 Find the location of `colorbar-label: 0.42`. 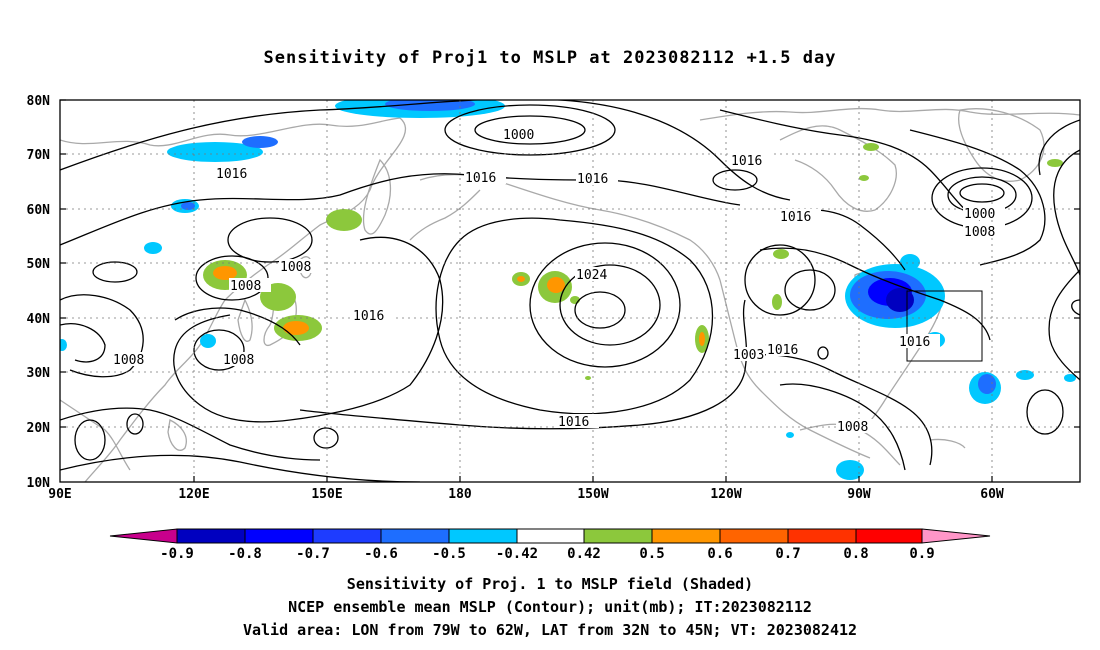

colorbar-label: 0.42 is located at coordinates (584, 554).